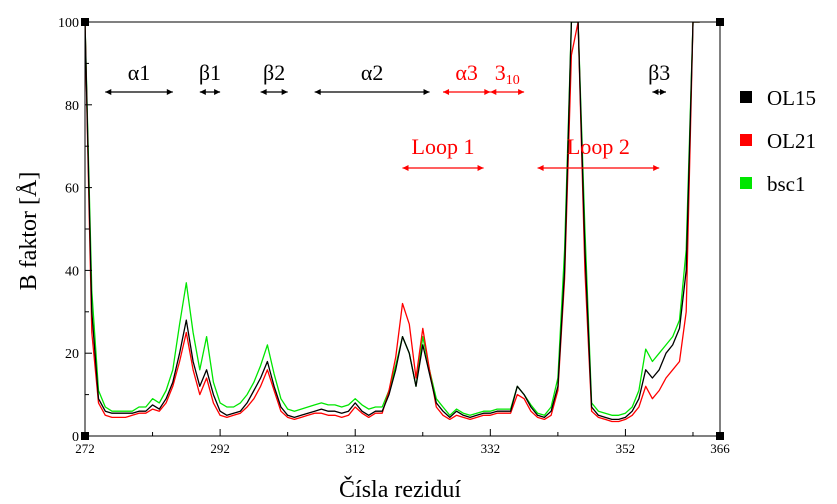 The image size is (837, 504). Describe the element at coordinates (791, 141) in the screenshot. I see `legend-label-ol21: OL21` at that location.